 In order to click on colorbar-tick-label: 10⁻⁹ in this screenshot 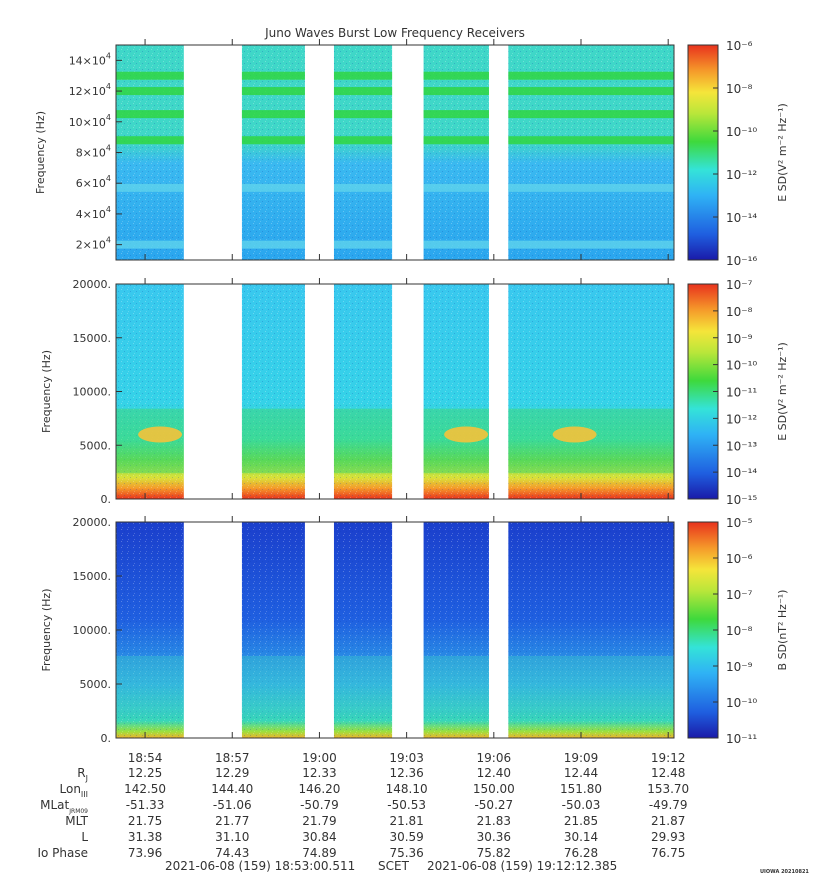, I will do `click(739, 339)`.